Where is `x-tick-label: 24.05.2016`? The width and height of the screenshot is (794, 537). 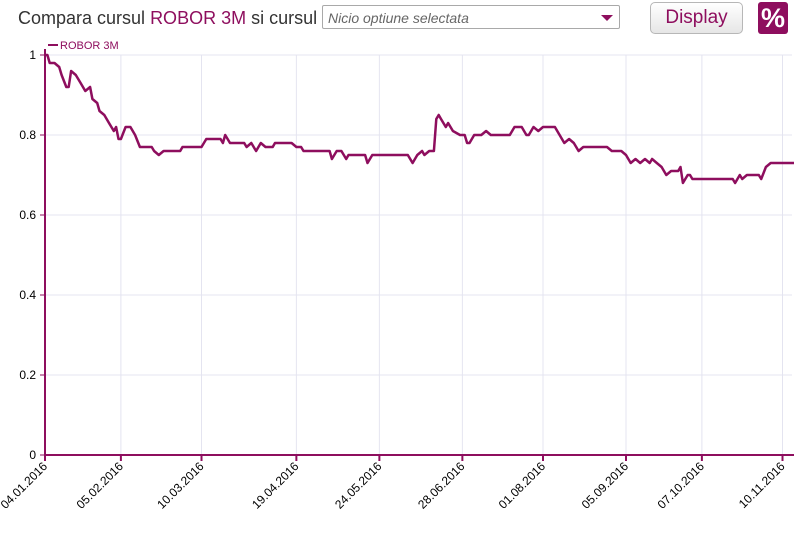
x-tick-label: 24.05.2016 is located at coordinates (358, 485).